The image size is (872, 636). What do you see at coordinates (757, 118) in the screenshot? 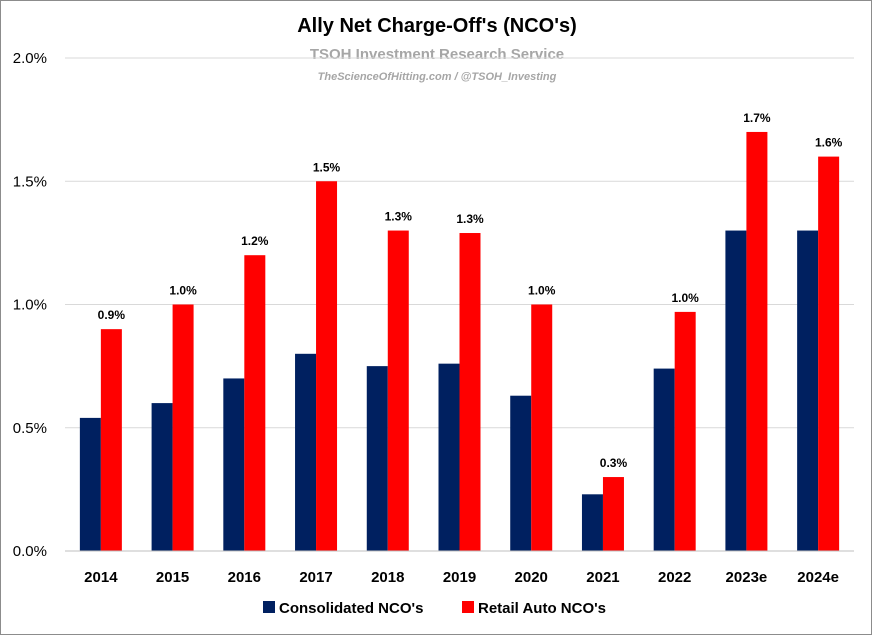
I see `data-label: 1.7%` at bounding box center [757, 118].